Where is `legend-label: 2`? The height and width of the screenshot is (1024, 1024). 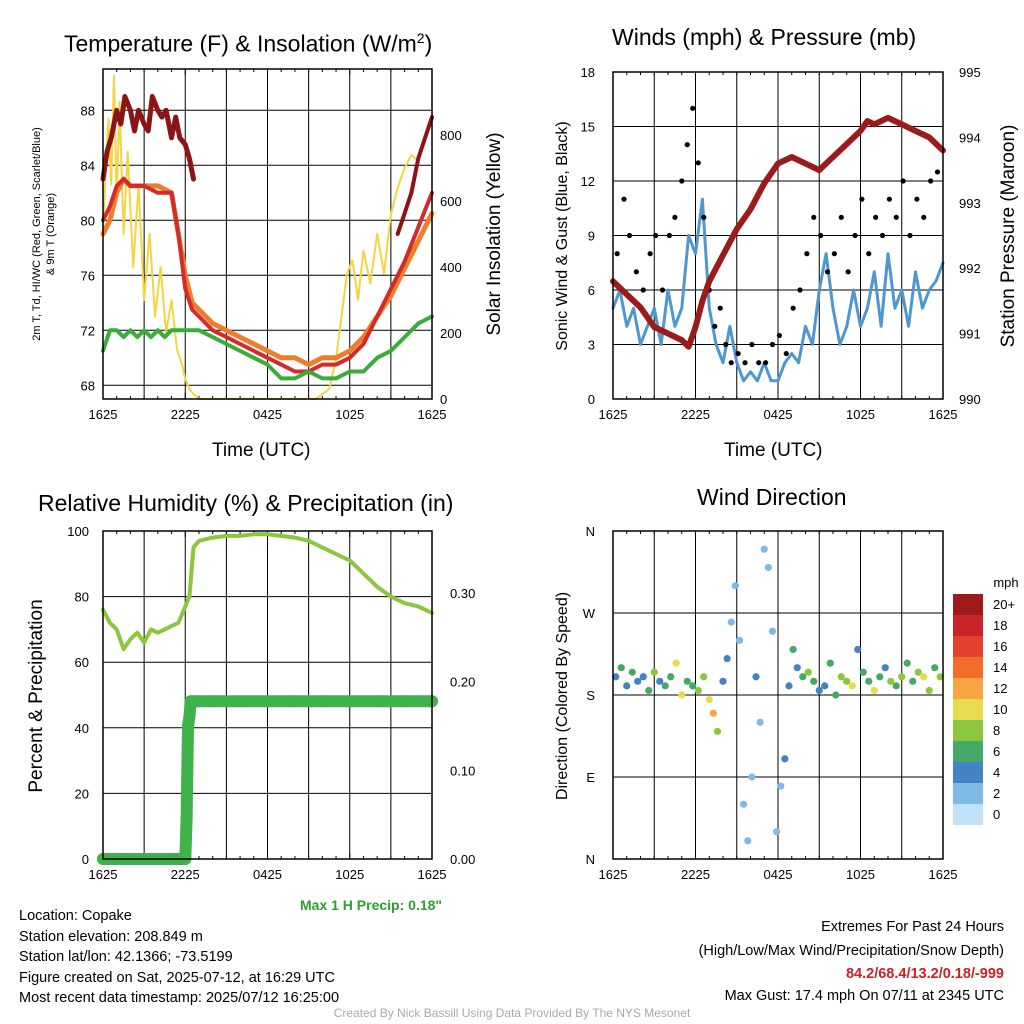
legend-label: 2 is located at coordinates (996, 793).